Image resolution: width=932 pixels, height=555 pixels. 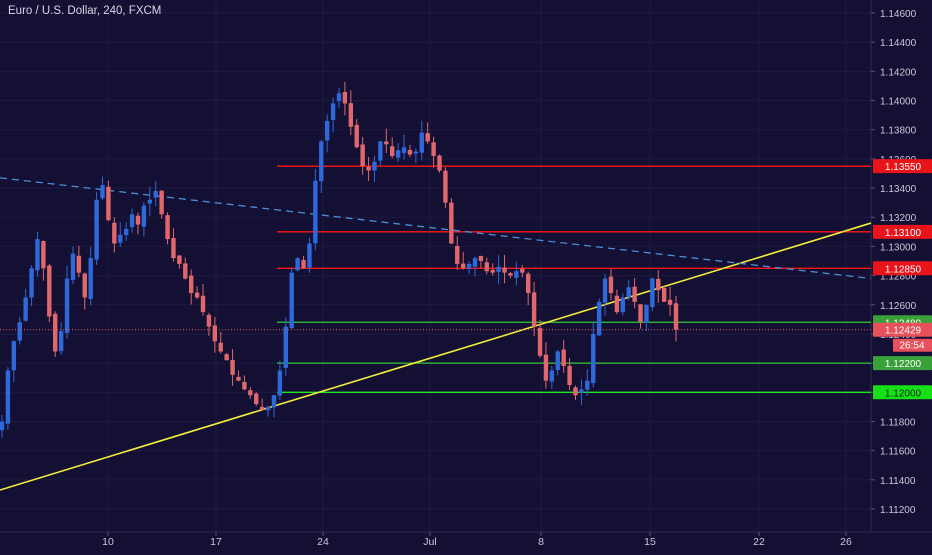 What do you see at coordinates (912, 345) in the screenshot?
I see `countdown-tag` at bounding box center [912, 345].